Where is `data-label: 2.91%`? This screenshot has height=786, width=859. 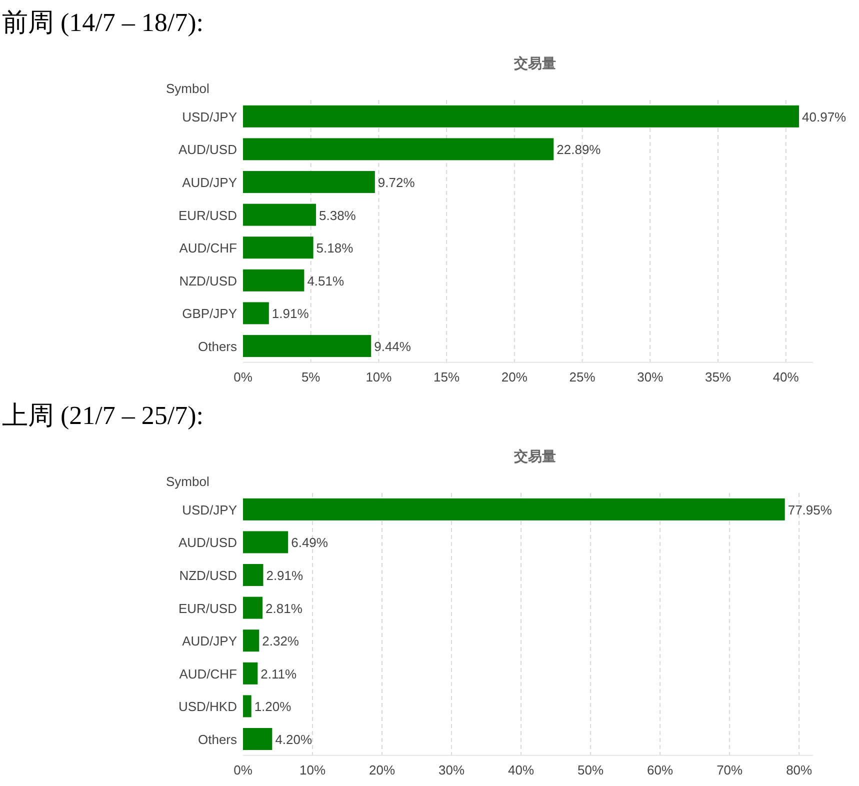 data-label: 2.91% is located at coordinates (285, 575).